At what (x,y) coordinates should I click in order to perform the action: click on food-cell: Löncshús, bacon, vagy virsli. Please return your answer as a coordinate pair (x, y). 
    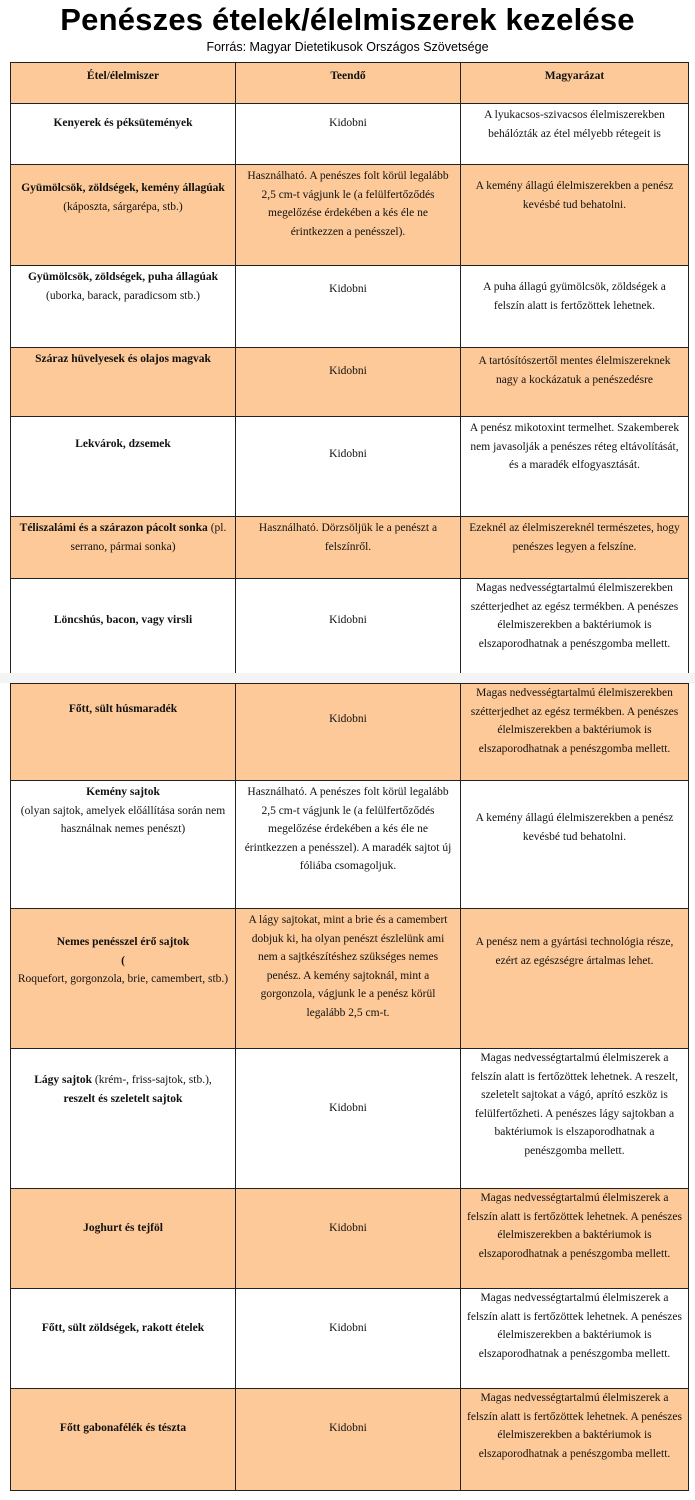
    Looking at the image, I should click on (123, 626).